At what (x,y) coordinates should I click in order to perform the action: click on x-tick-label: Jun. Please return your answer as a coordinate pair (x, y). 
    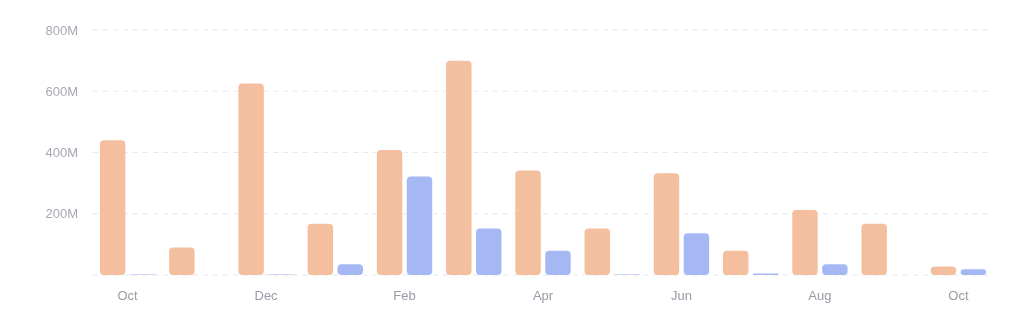
    Looking at the image, I should click on (681, 295).